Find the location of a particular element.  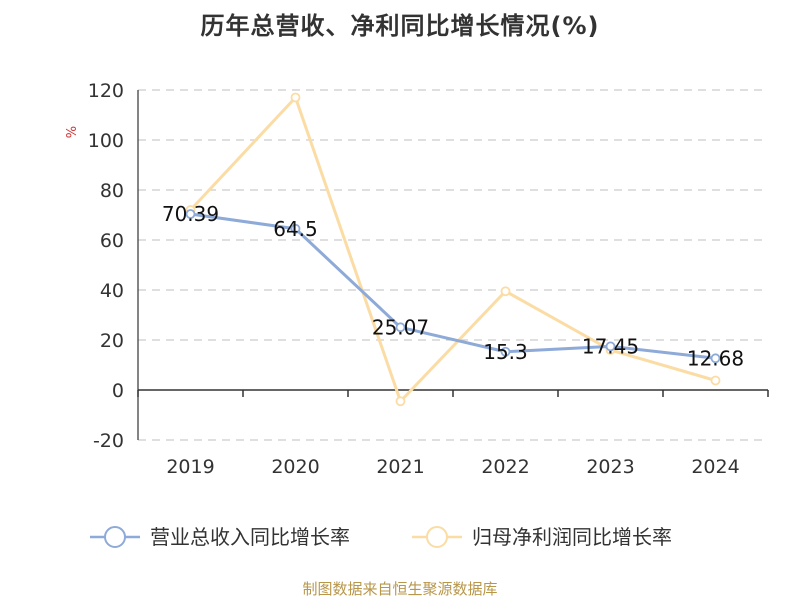

y-tick-label: 120 is located at coordinates (106, 91).